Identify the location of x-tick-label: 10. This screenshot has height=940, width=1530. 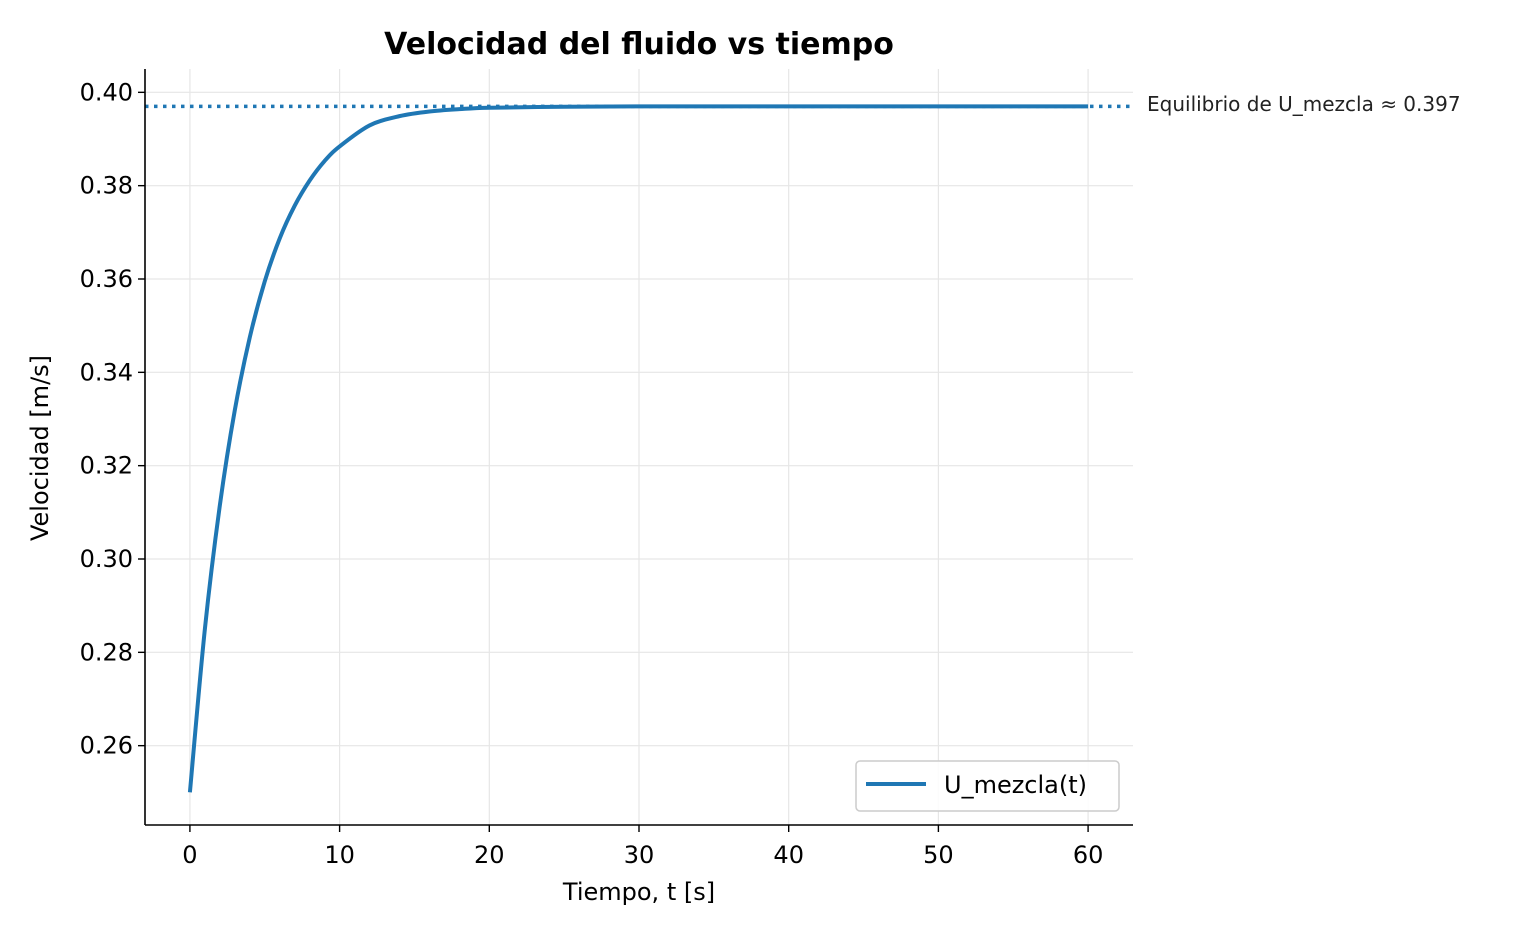
(339, 855).